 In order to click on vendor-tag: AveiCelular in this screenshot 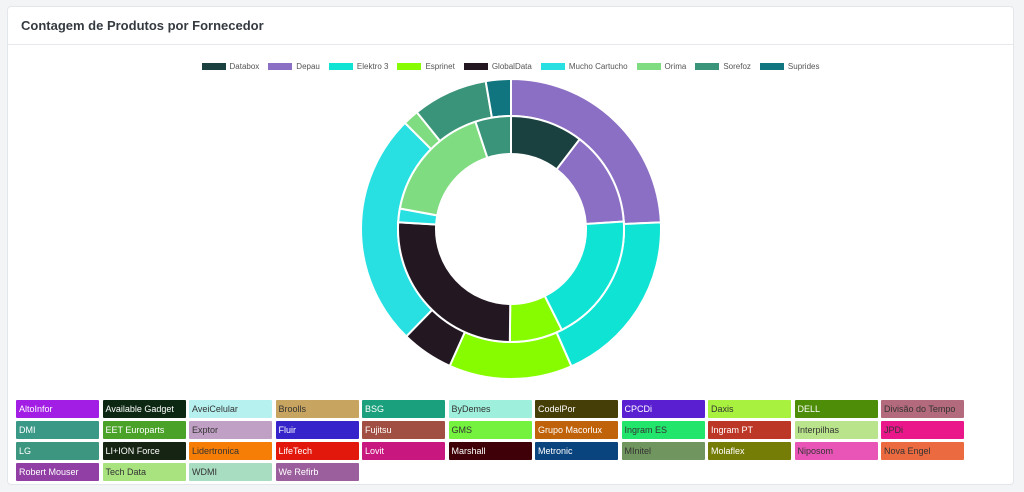, I will do `click(230, 409)`.